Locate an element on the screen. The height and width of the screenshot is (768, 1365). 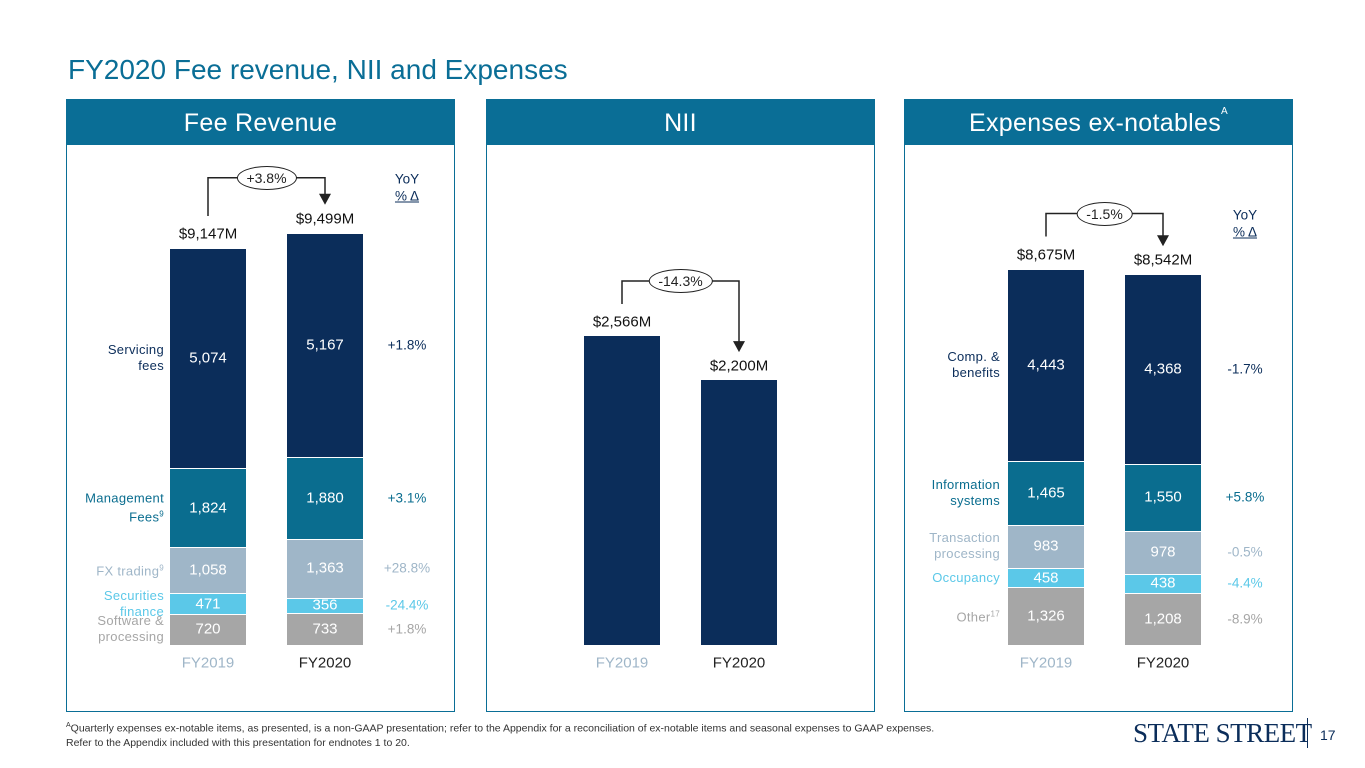
panel-title: Fee Revenue is located at coordinates (260, 123).